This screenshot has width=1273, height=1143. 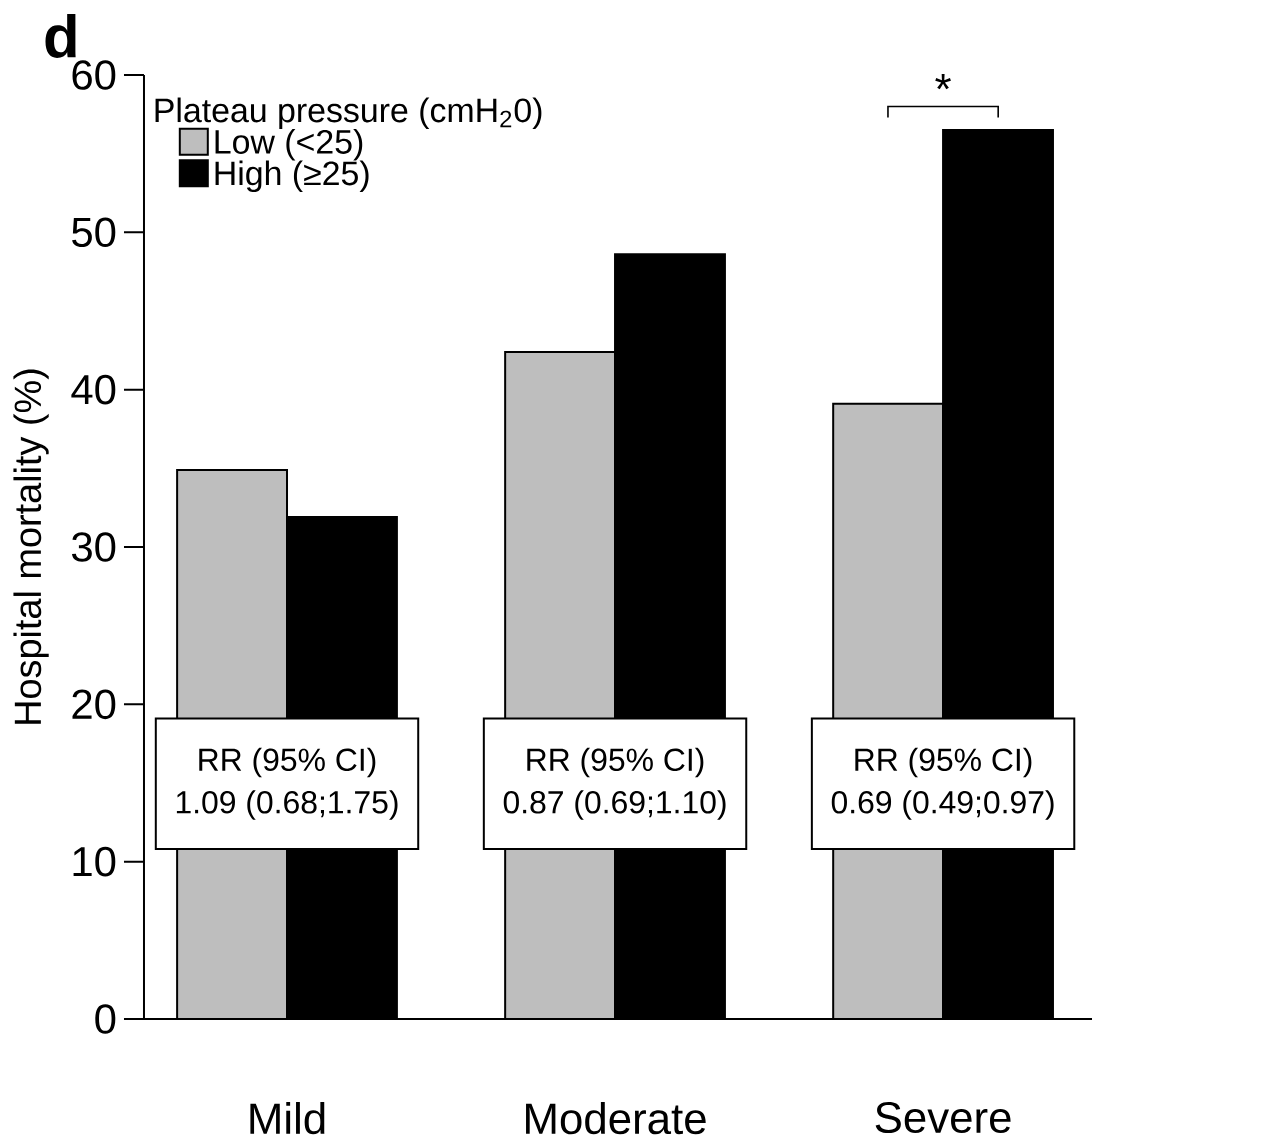 I want to click on y-tick-label: 20, so click(x=94, y=704).